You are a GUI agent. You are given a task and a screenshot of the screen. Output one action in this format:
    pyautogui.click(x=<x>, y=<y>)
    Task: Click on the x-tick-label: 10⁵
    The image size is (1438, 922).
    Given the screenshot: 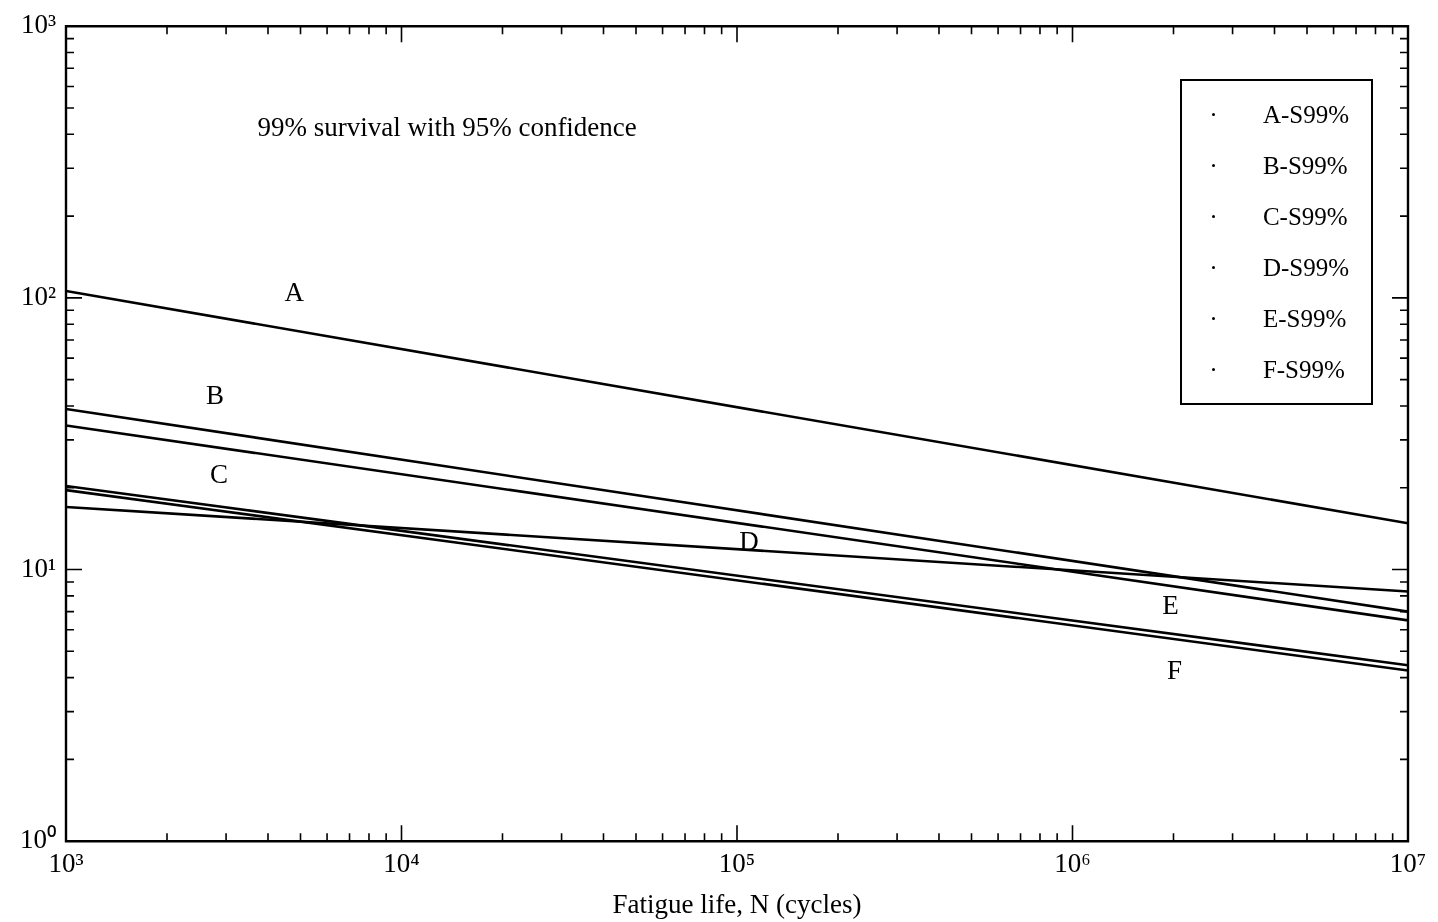 What is the action you would take?
    pyautogui.click(x=737, y=863)
    